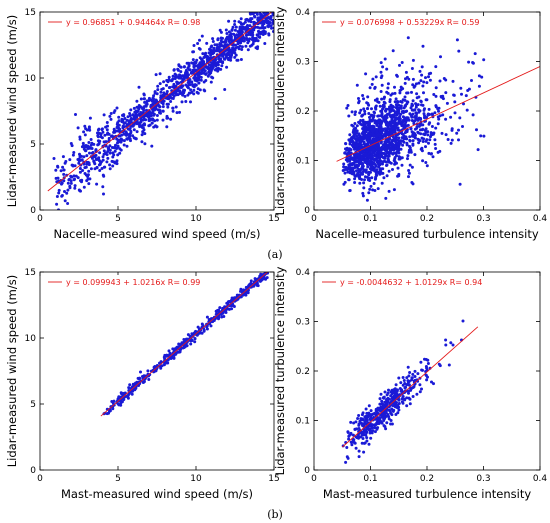 The width and height of the screenshot is (550, 523). Describe the element at coordinates (118, 282) in the screenshot. I see `legend-box` at that location.